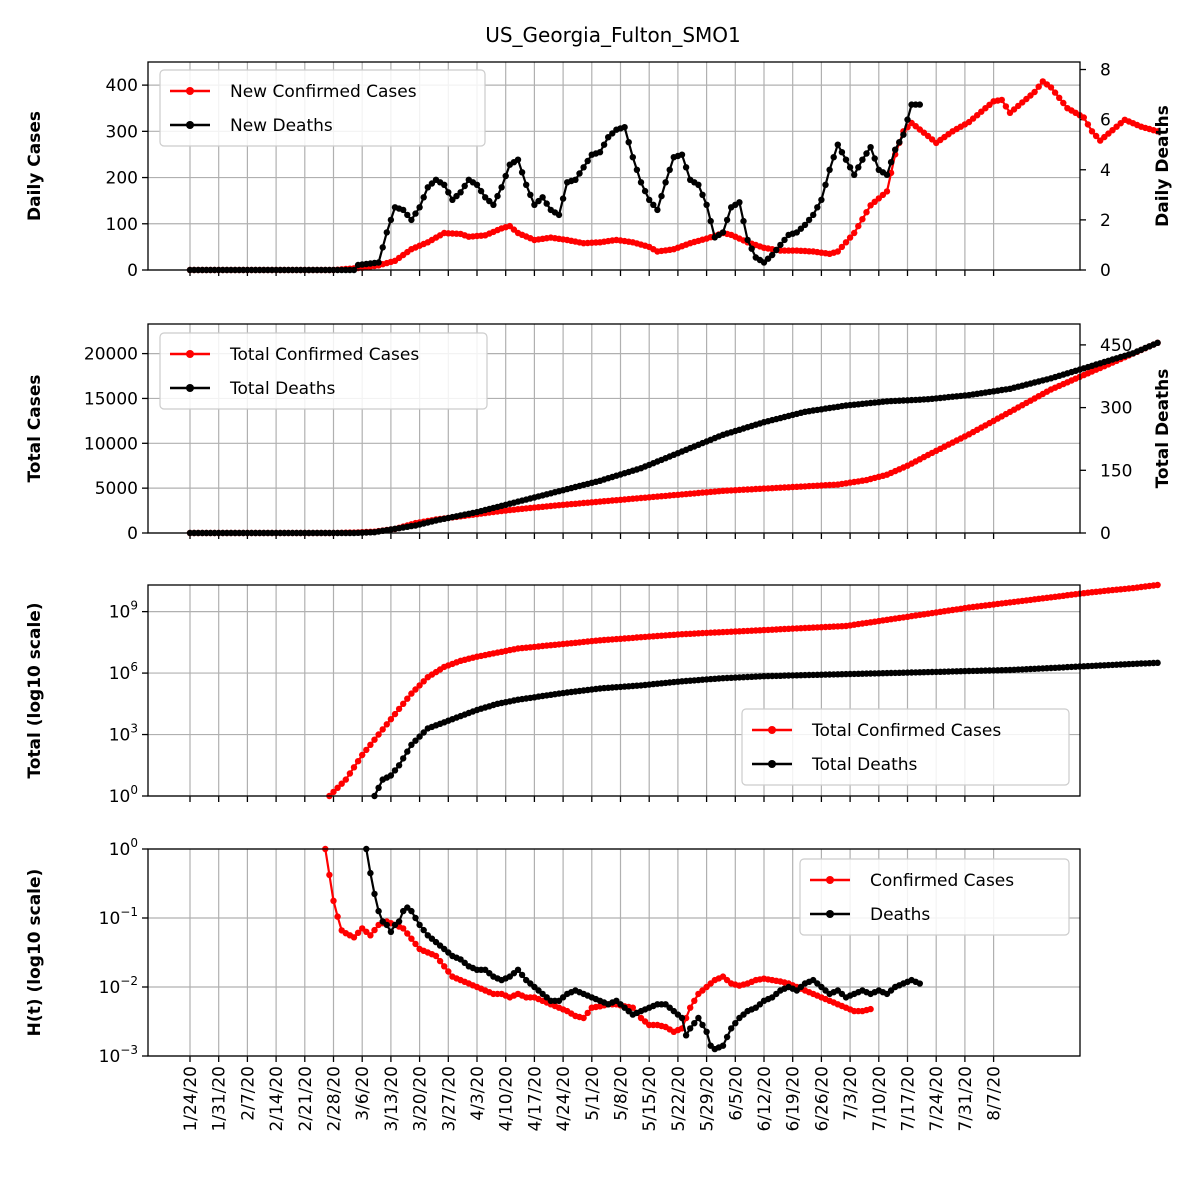 The image size is (1200, 1200). I want to click on x-tick-label: 3/6/20, so click(363, 1093).